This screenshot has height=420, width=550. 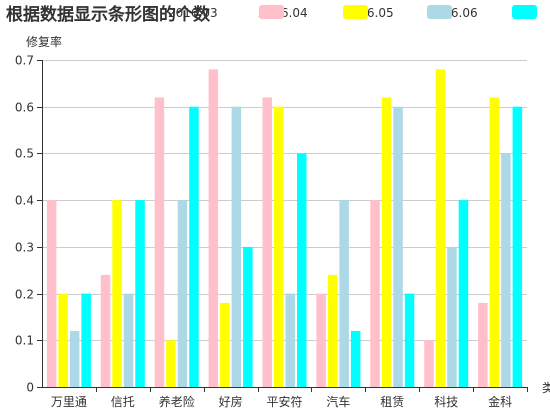 I want to click on x-tick-label: 汽车, so click(x=338, y=401).